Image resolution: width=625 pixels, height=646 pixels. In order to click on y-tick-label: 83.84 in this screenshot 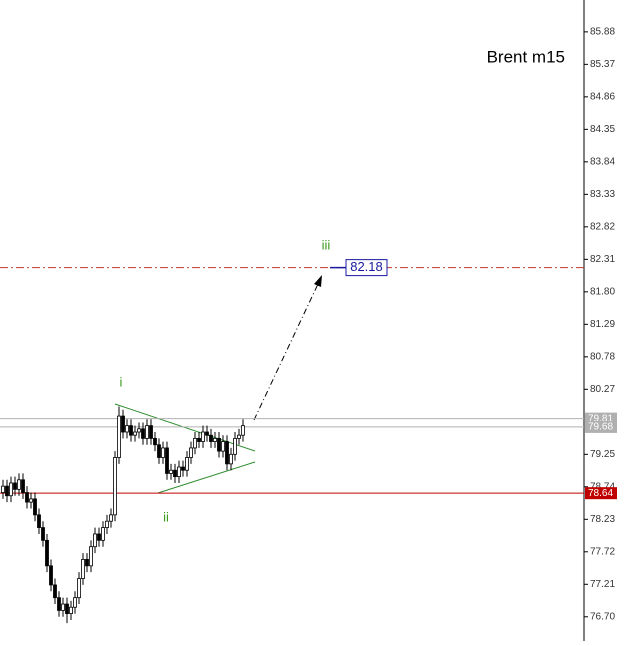, I will do `click(602, 161)`.